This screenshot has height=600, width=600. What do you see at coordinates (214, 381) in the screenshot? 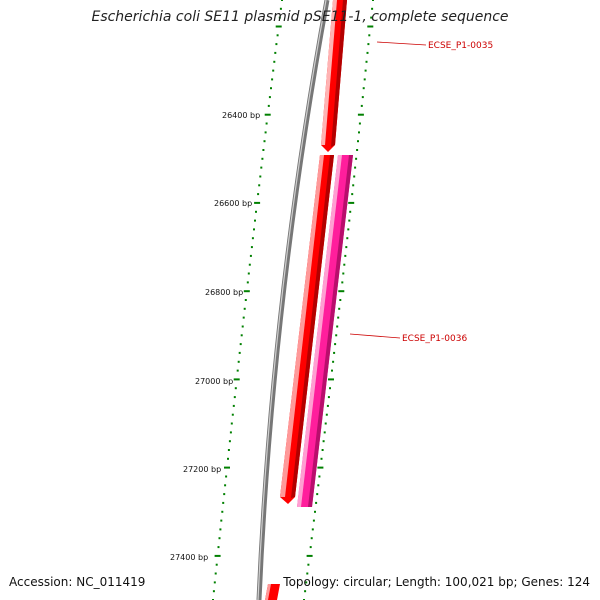
I see `ruler-label-27000: 27000 bp` at bounding box center [214, 381].